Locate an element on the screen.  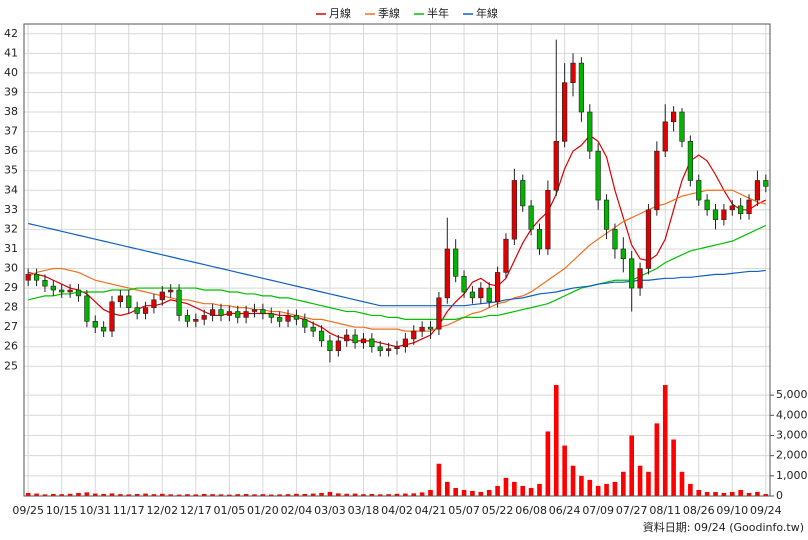
x-tick-label: 09/25 is located at coordinates (28, 510).